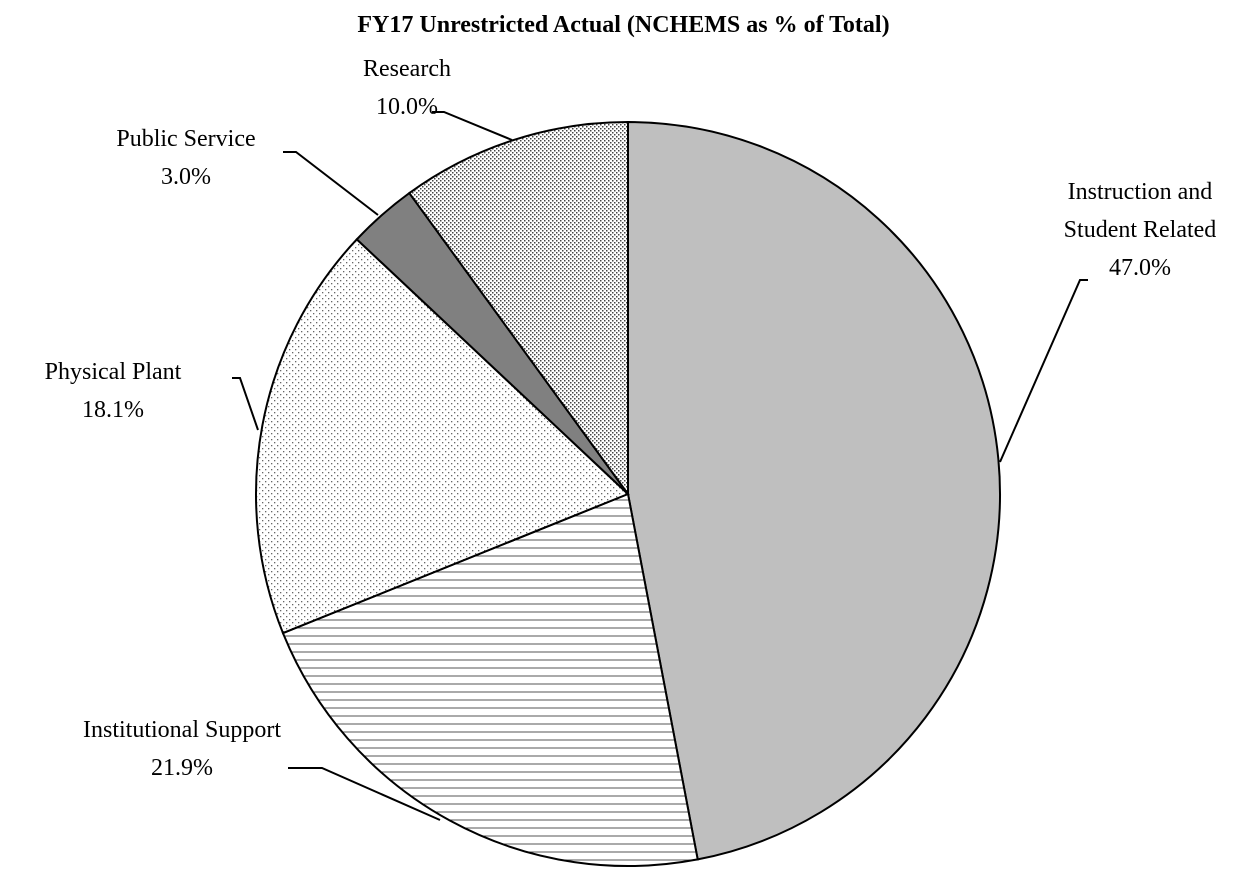 The image size is (1247, 869). Describe the element at coordinates (186, 158) in the screenshot. I see `slice-label: Public Service 3.0%` at that location.